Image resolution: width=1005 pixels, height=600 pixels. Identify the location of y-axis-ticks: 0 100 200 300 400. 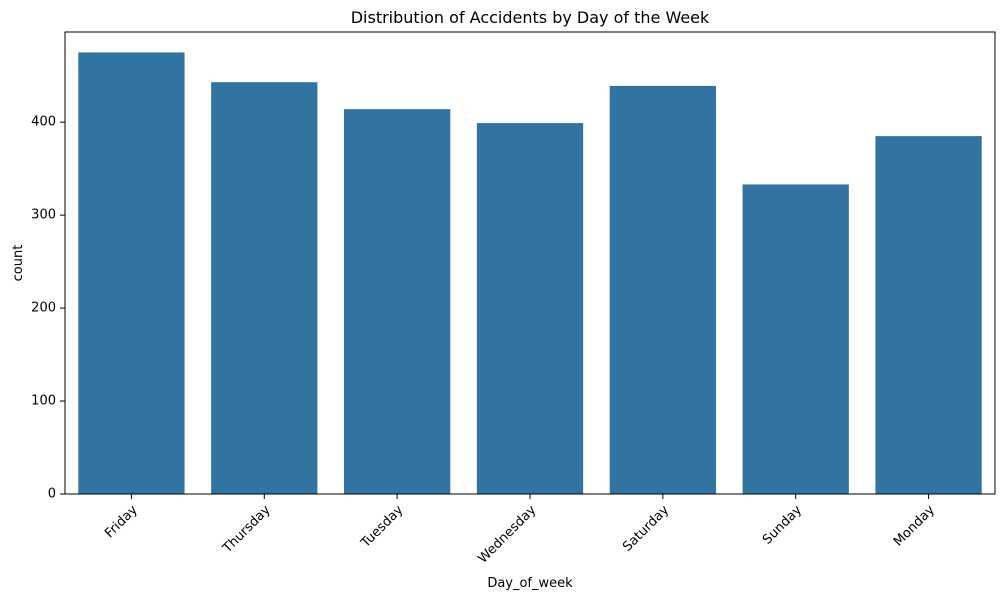
(48, 308).